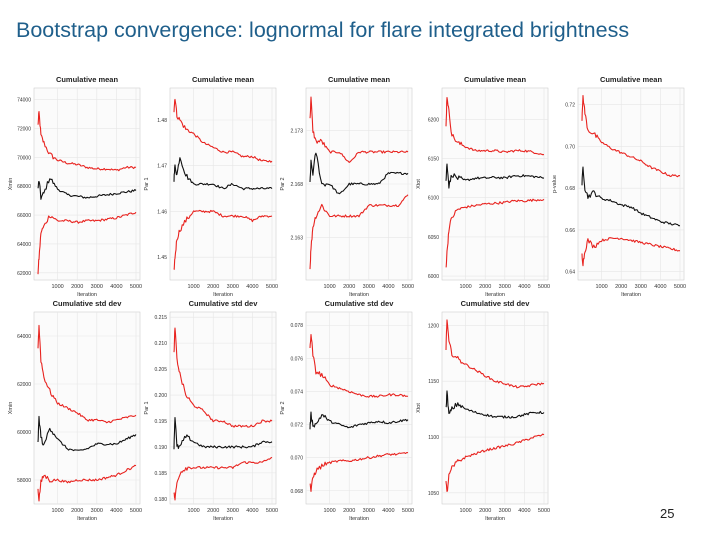 The image size is (720, 540). What do you see at coordinates (283, 183) in the screenshot?
I see `y-axis-label: Par 2` at bounding box center [283, 183].